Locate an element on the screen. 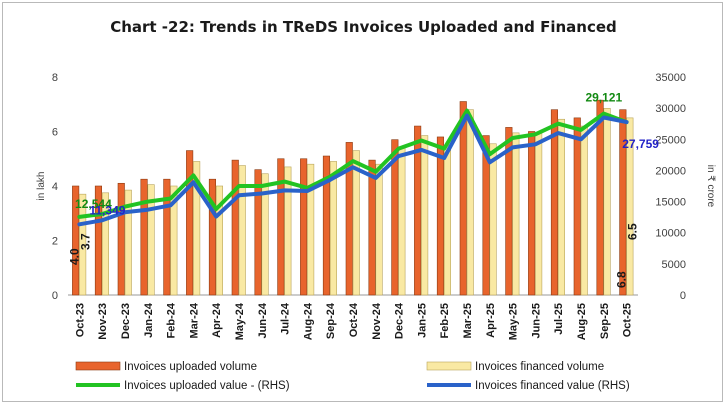  x-tick-label: Sep-25 is located at coordinates (605, 321).